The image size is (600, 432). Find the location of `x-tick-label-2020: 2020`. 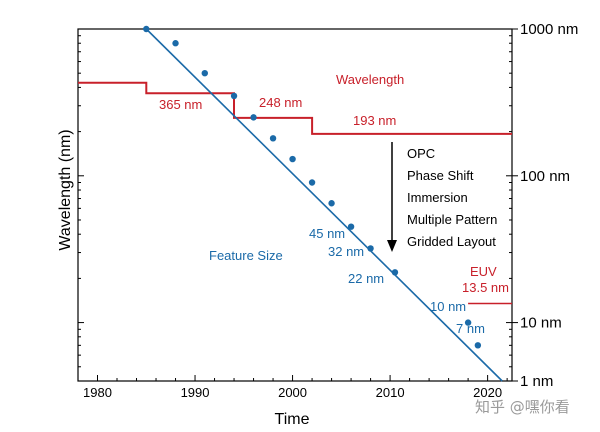

x-tick-label-2020: 2020 is located at coordinates (487, 392).